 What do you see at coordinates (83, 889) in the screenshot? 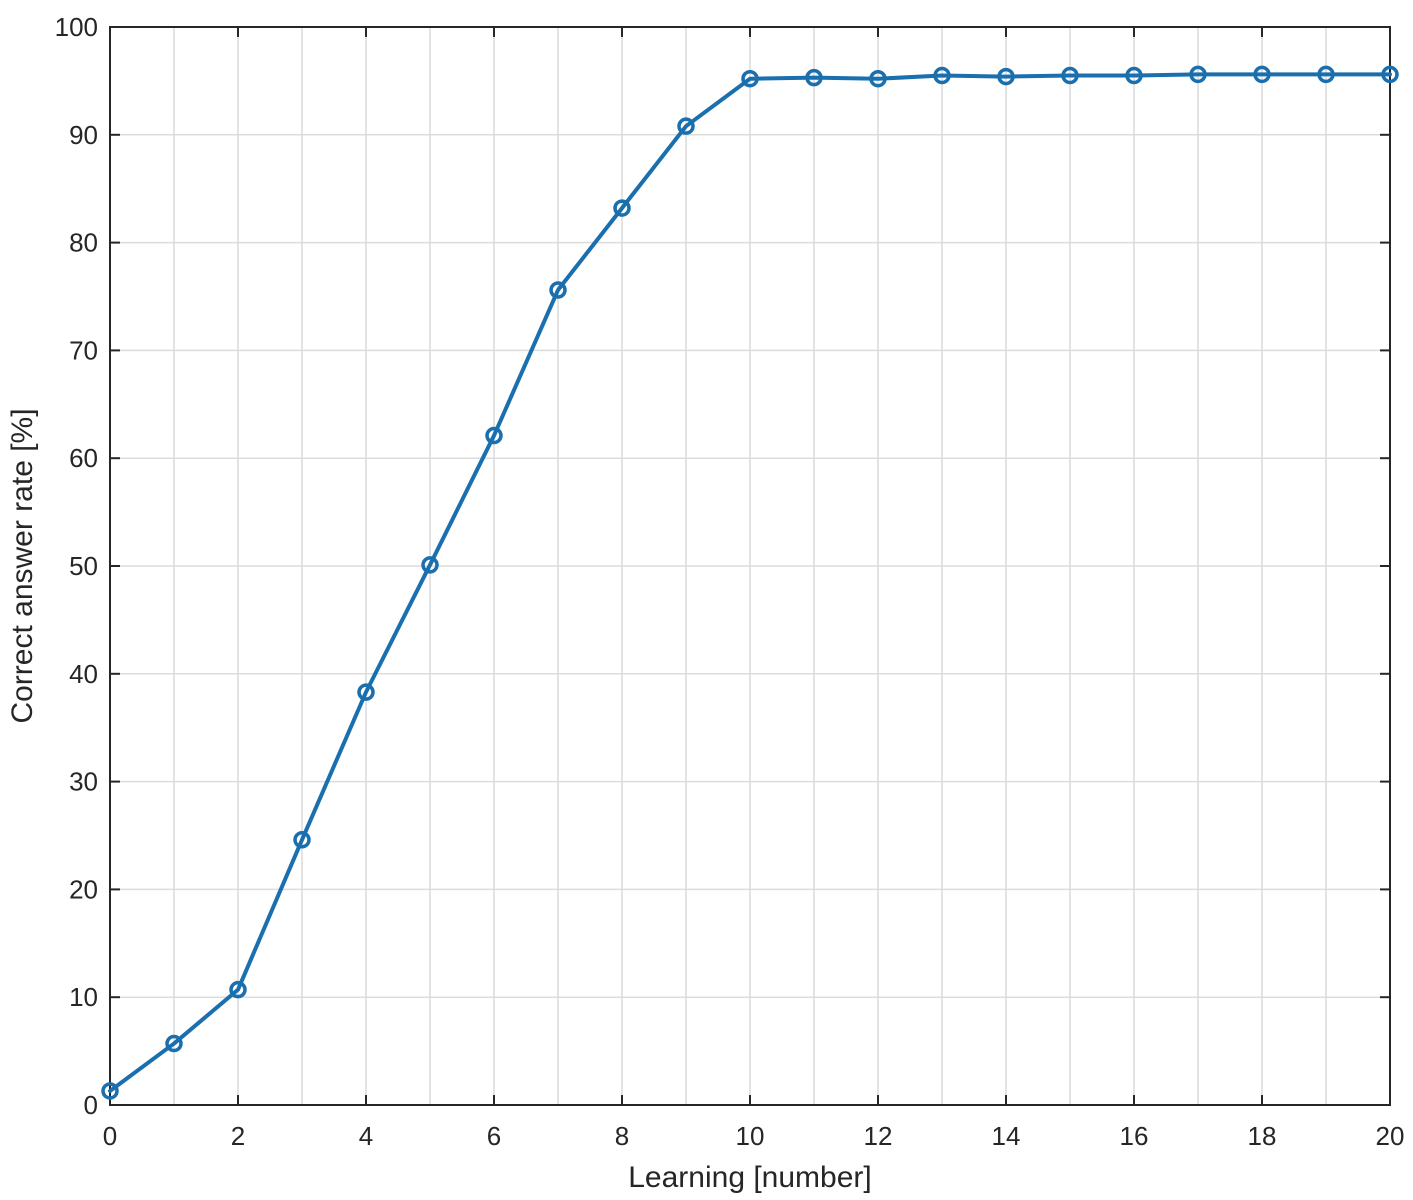
I see `y-tick-label: 20` at bounding box center [83, 889].